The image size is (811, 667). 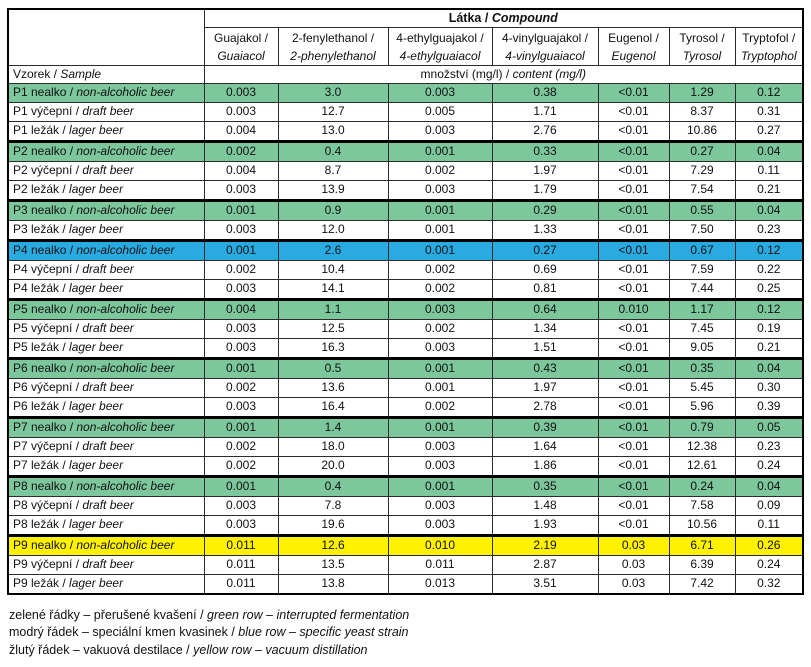 What do you see at coordinates (702, 545) in the screenshot?
I see `value-cell: 6.71` at bounding box center [702, 545].